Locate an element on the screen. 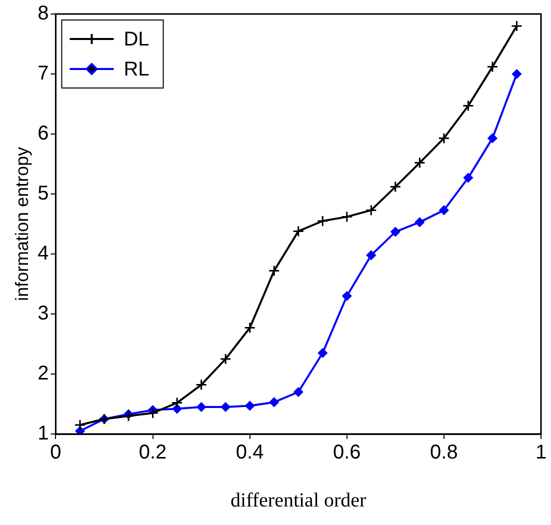 The width and height of the screenshot is (551, 525). y-tick-label: 2 is located at coordinates (43, 373).